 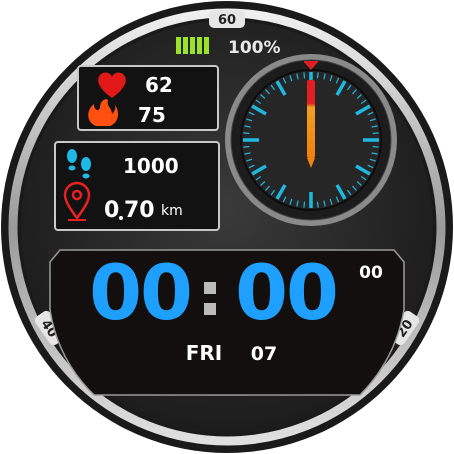 I want to click on subdial-ticks, so click(x=311, y=140).